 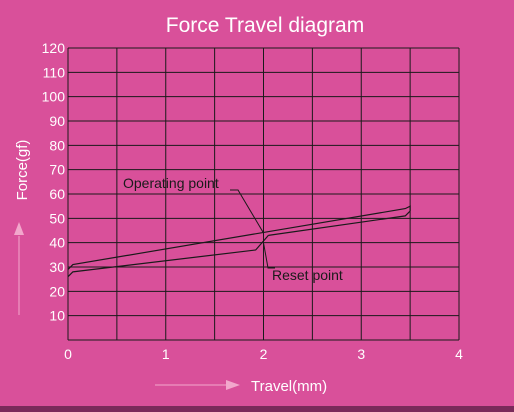 I want to click on x-tick-label: 4, so click(x=459, y=354).